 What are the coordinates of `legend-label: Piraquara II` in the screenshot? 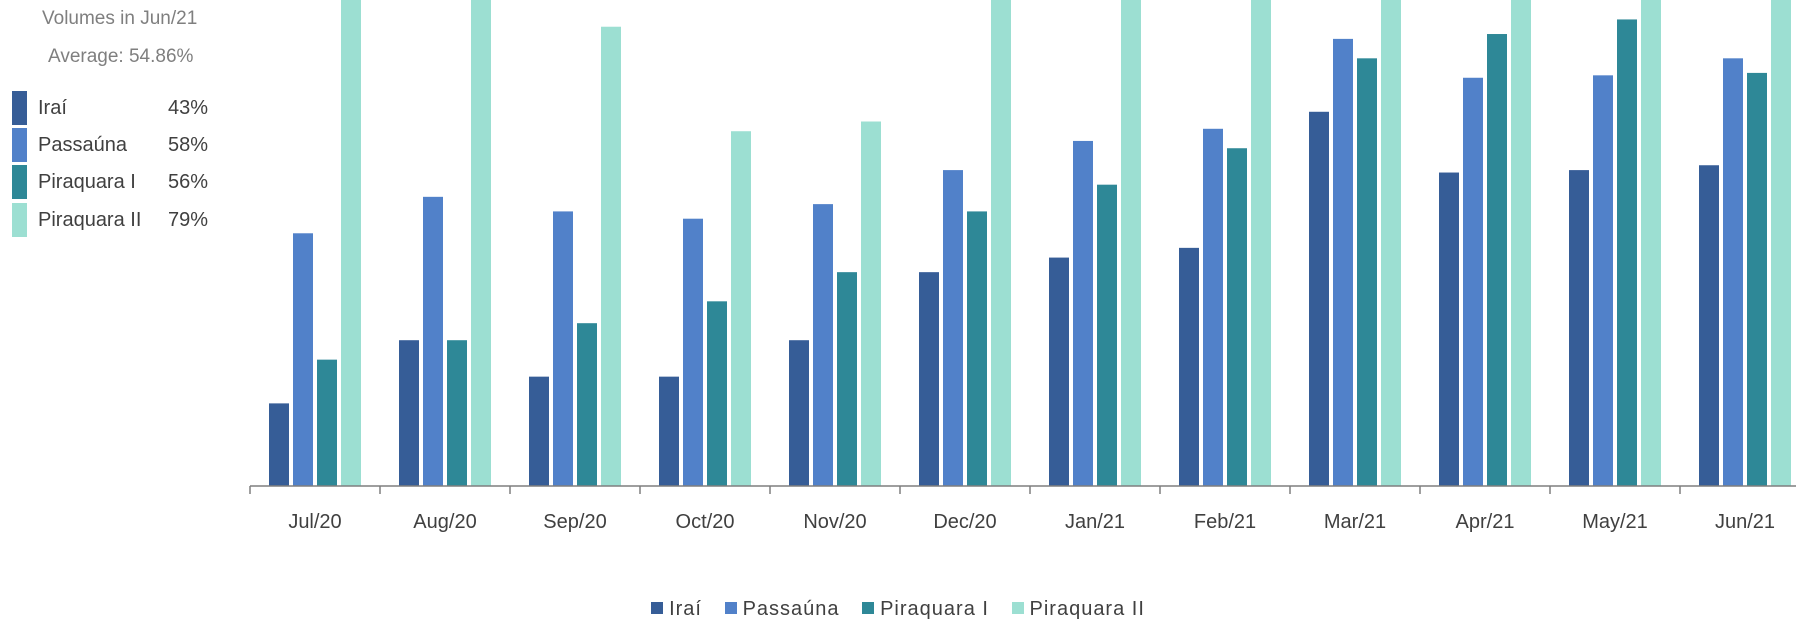 It's located at (1087, 609).